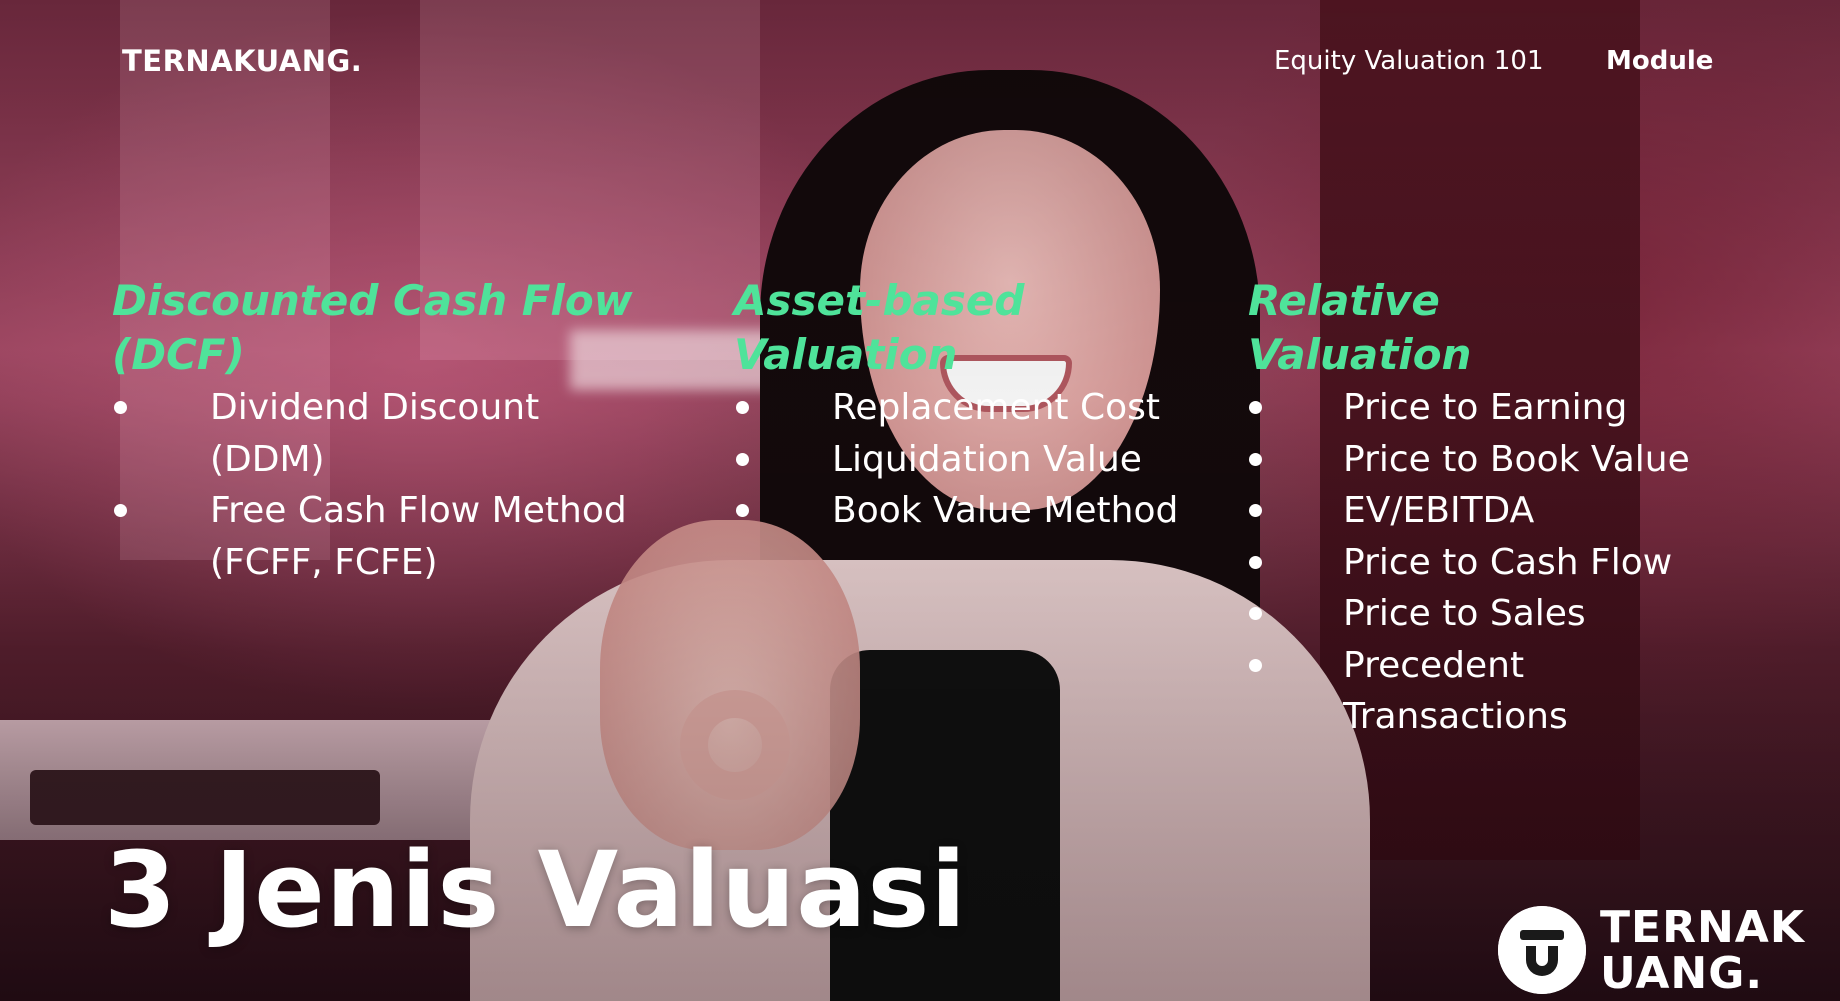 Image resolution: width=1840 pixels, height=1001 pixels. I want to click on list-item-text: Book Value Method, so click(1005, 510).